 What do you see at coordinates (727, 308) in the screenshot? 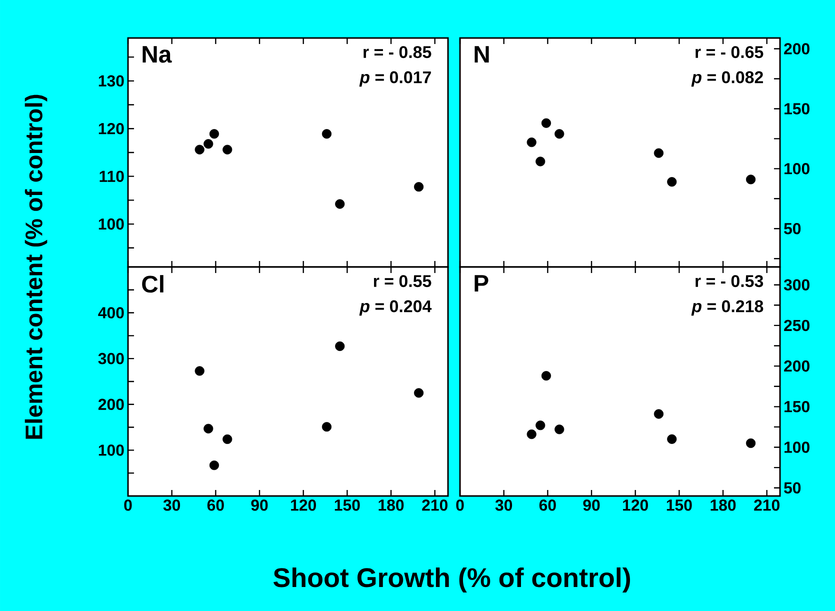
I see `annotation: p = 0.218` at bounding box center [727, 308].